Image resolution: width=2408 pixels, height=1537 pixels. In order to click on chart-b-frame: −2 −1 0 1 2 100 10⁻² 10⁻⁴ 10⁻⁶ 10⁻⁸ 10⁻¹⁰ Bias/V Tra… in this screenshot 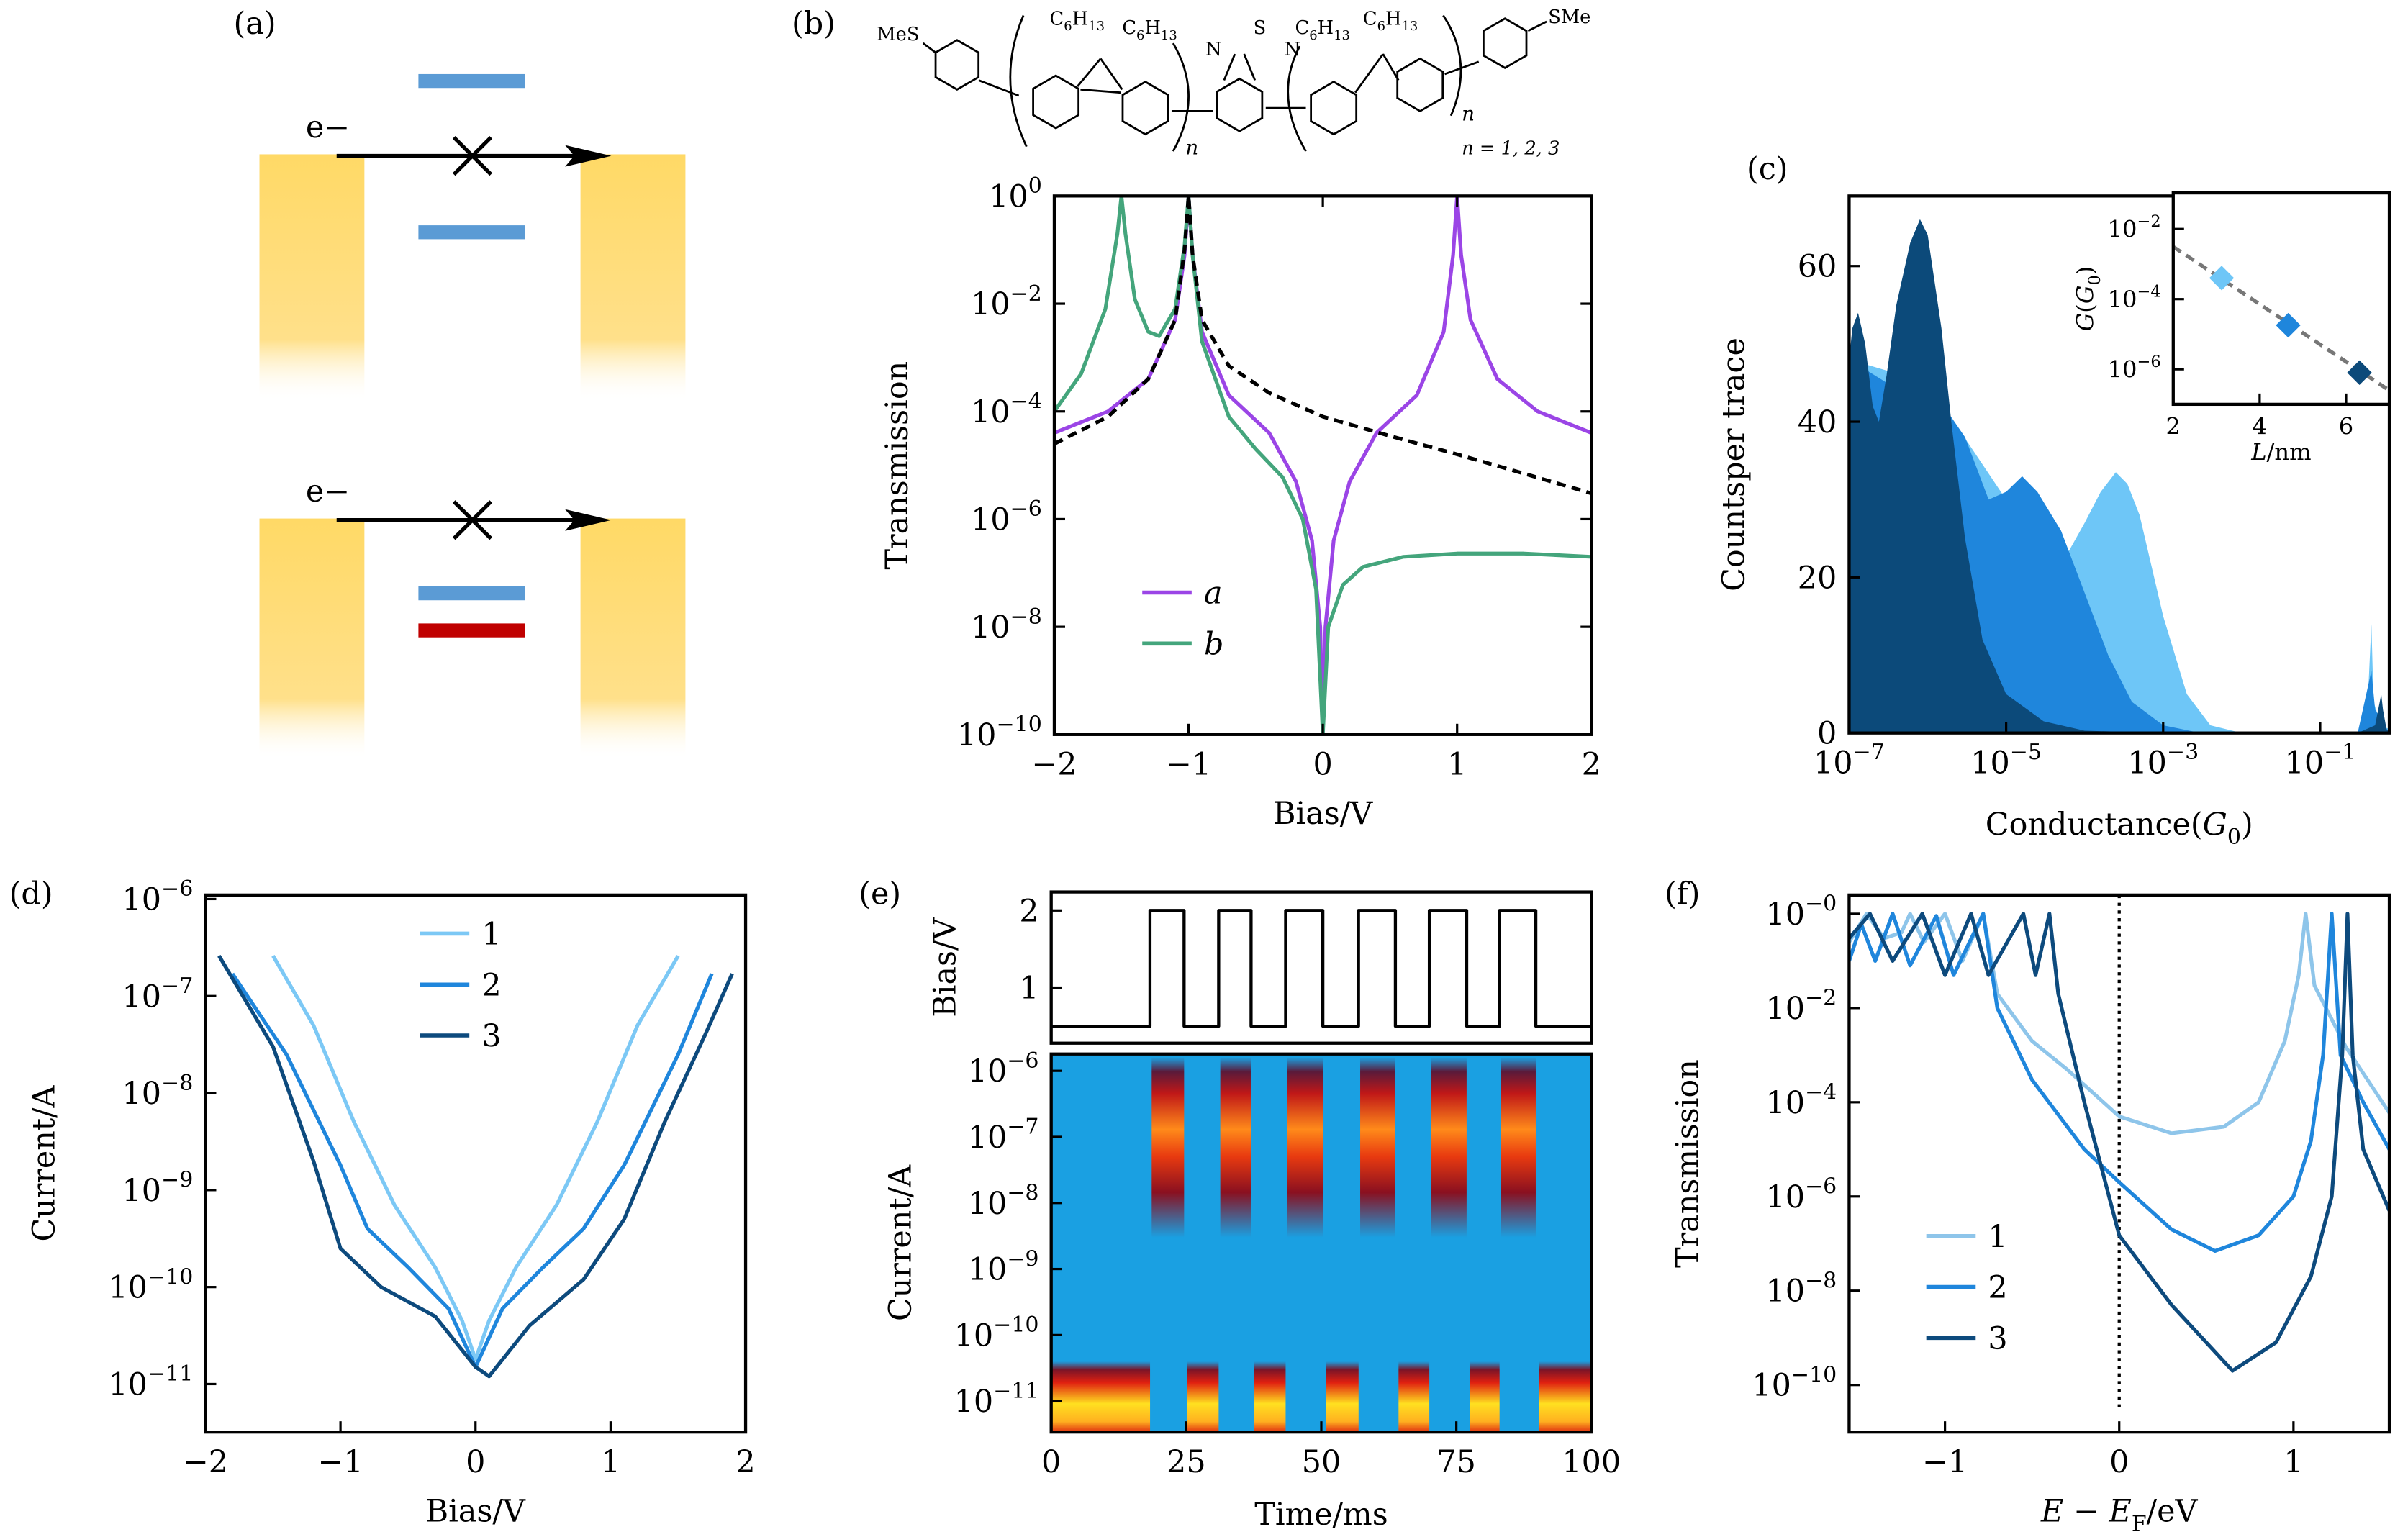, I will do `click(1240, 502)`.